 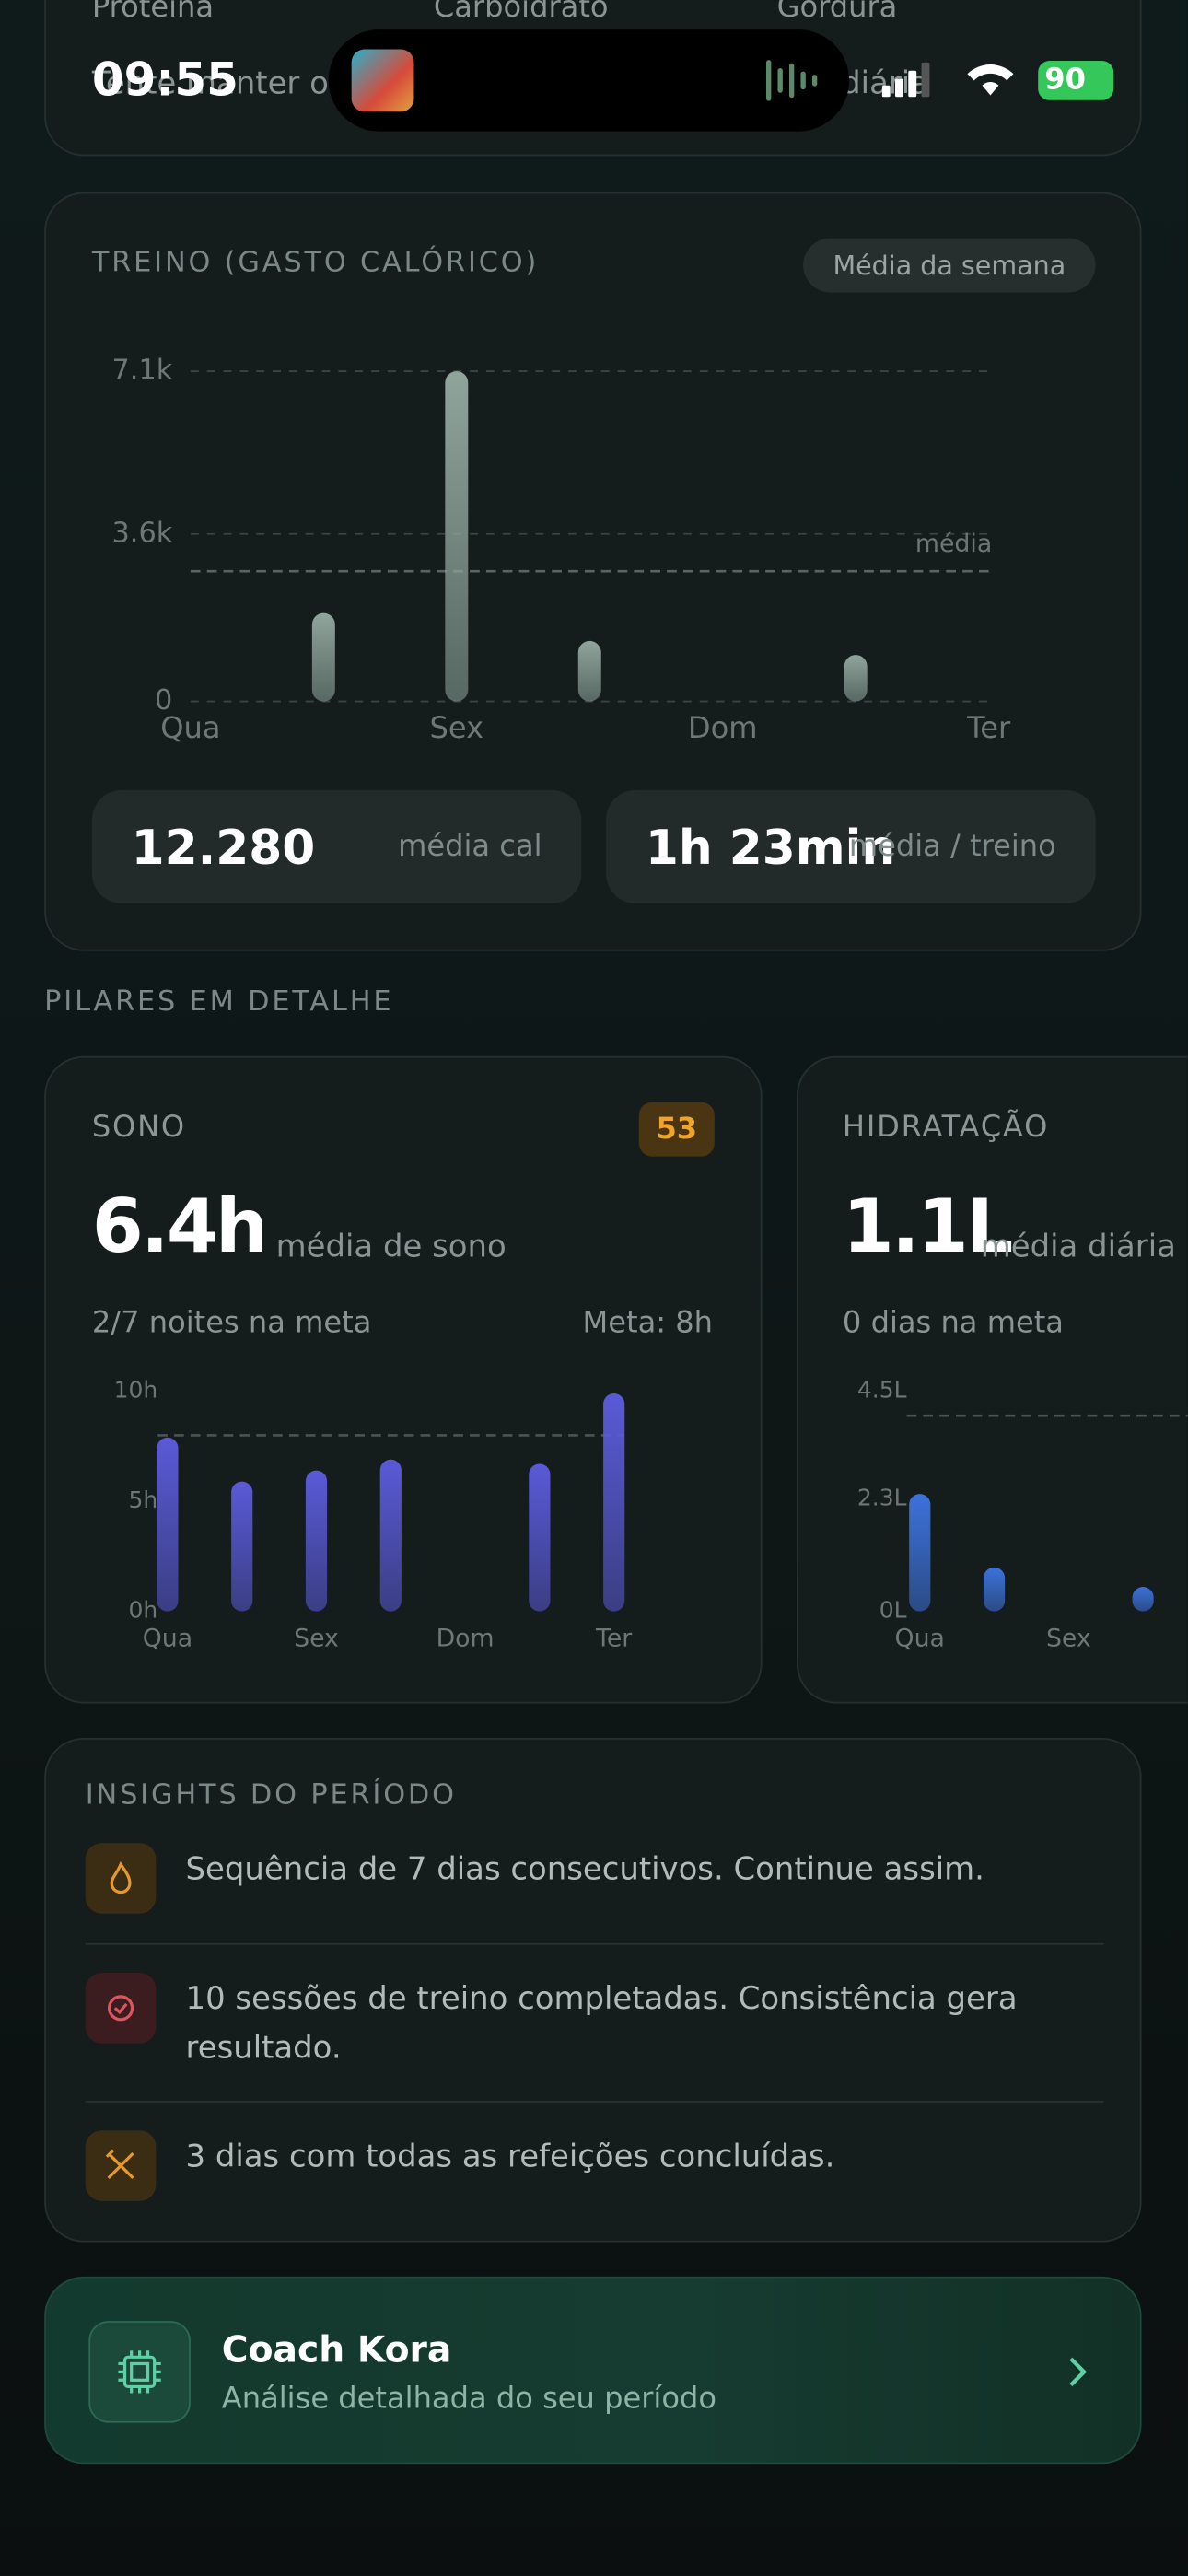 What do you see at coordinates (271, 1795) in the screenshot?
I see `card-title: INSIGHTS DO PERÍODO` at bounding box center [271, 1795].